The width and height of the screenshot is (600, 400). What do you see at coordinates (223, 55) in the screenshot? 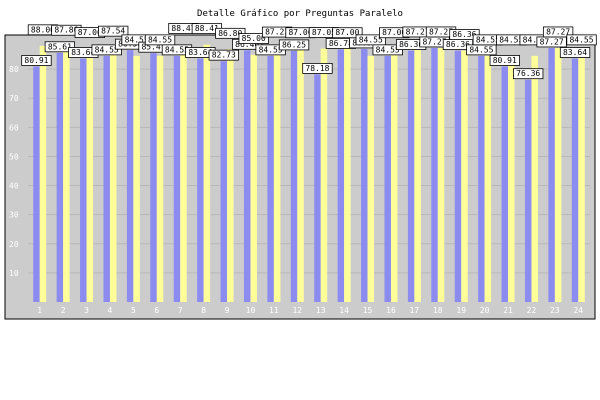
I see `data-label: 82.73` at bounding box center [223, 55].